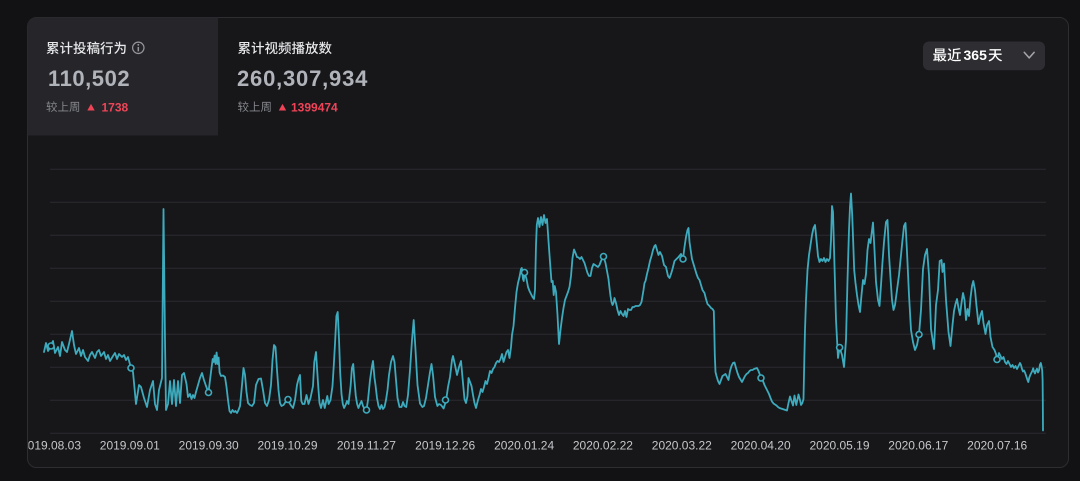 Image resolution: width=1080 pixels, height=481 pixels. I want to click on svg-text: 2020.07.16, so click(997, 446).